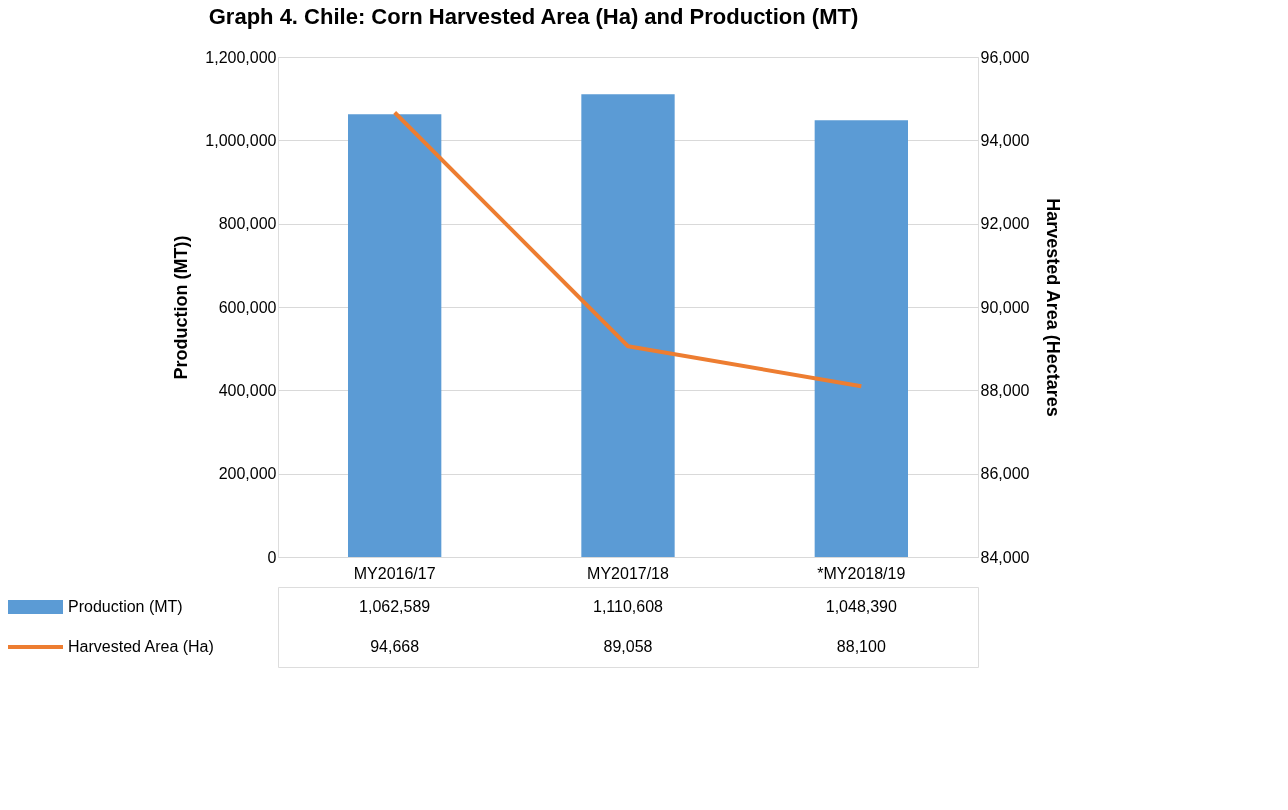 This screenshot has width=1288, height=810. What do you see at coordinates (1005, 57) in the screenshot?
I see `y2-tick-label: 96,000` at bounding box center [1005, 57].